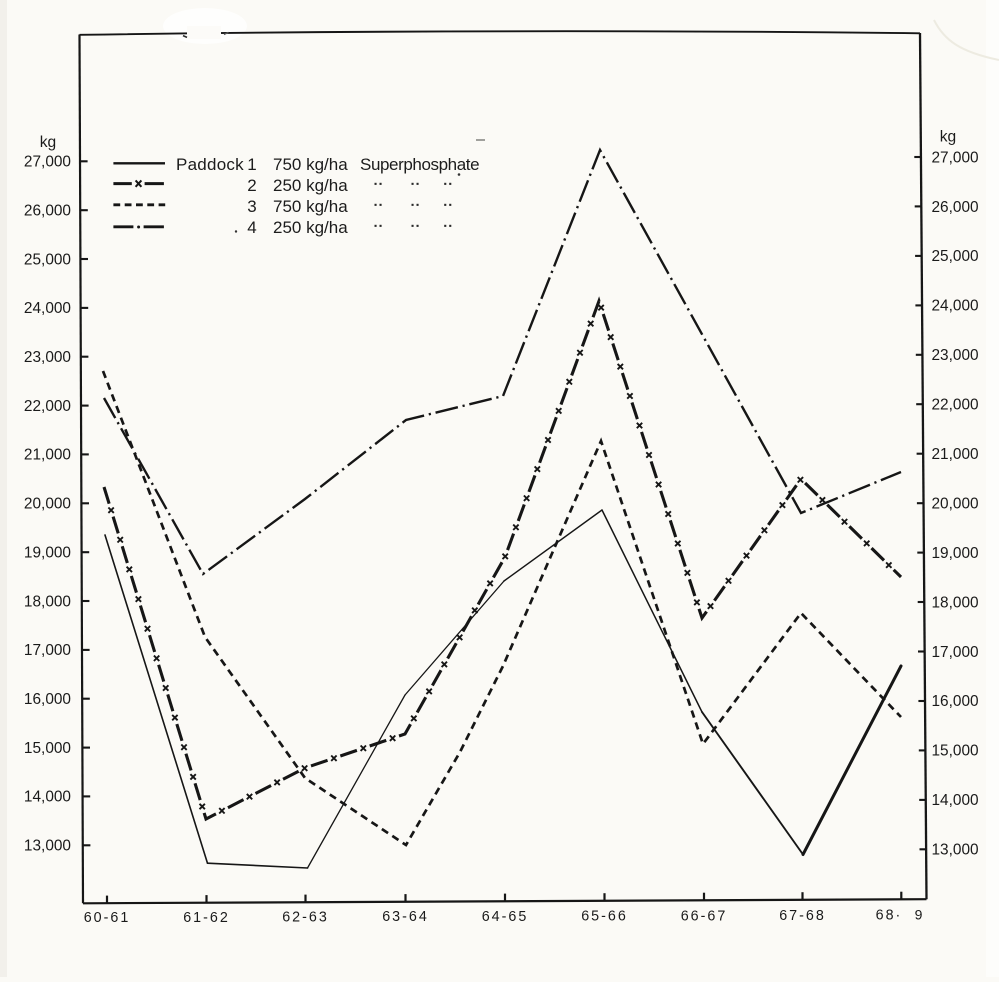 Image resolution: width=999 pixels, height=982 pixels. I want to click on svg-text: 2, so click(251, 185).